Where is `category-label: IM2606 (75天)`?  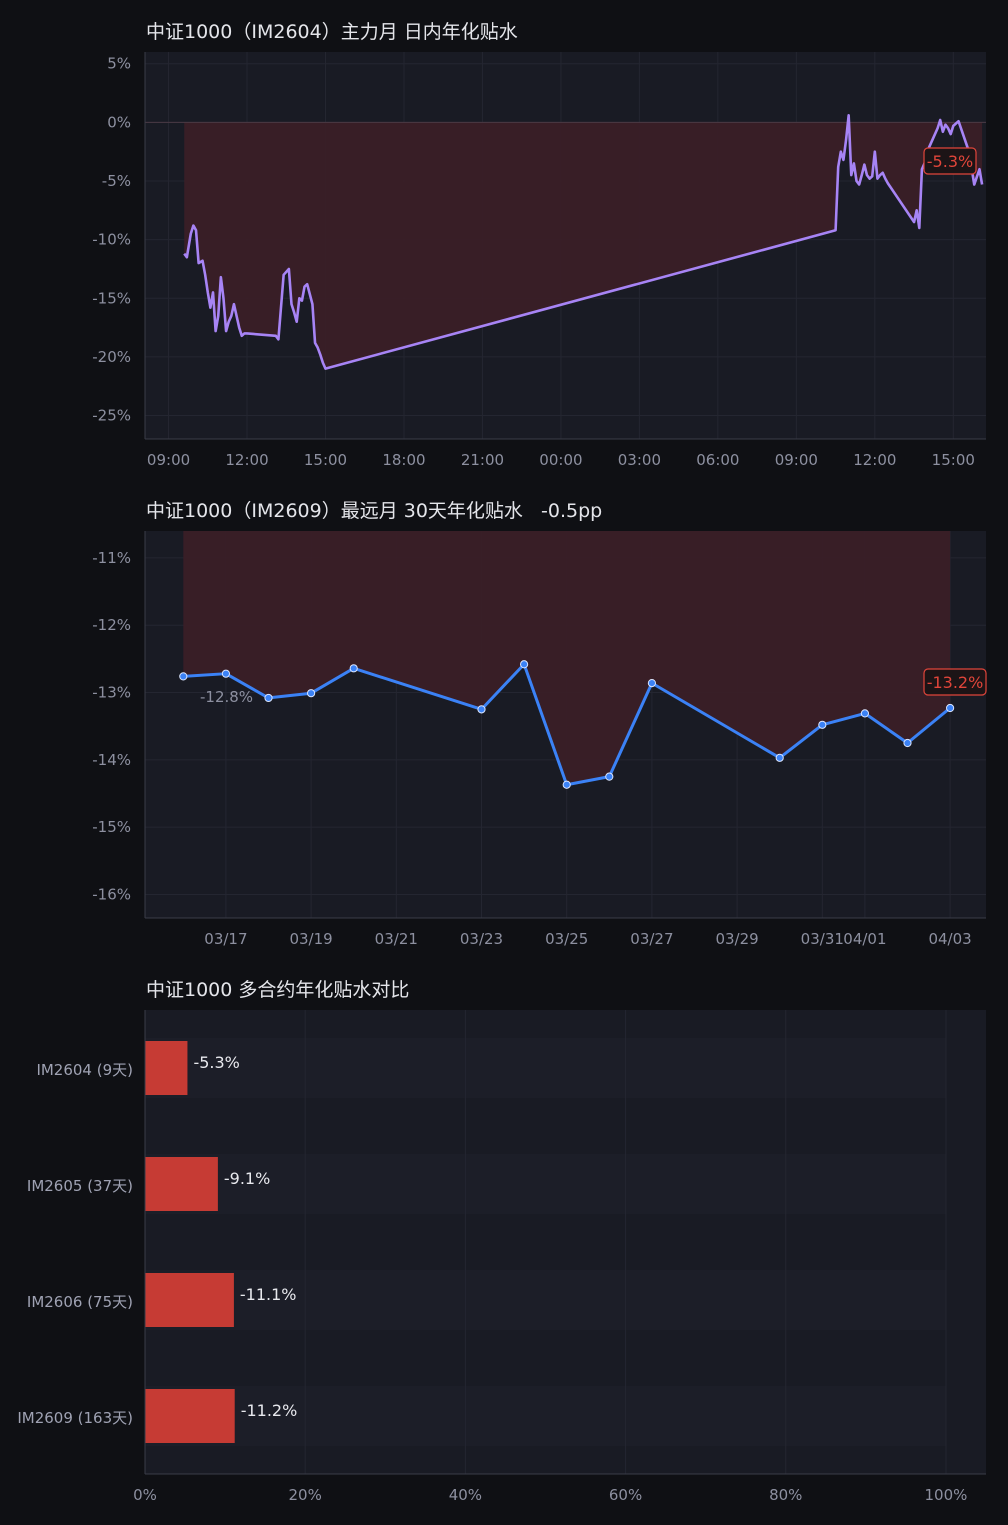
category-label: IM2606 (75天) is located at coordinates (80, 1302).